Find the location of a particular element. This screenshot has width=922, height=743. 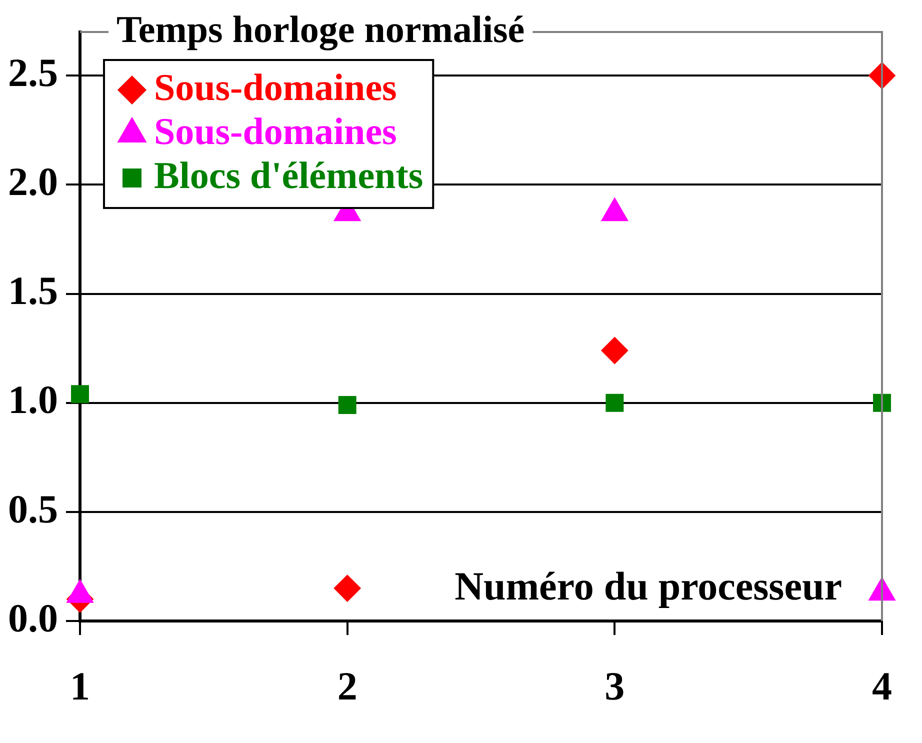

x-tick-label: 1 is located at coordinates (80, 685).